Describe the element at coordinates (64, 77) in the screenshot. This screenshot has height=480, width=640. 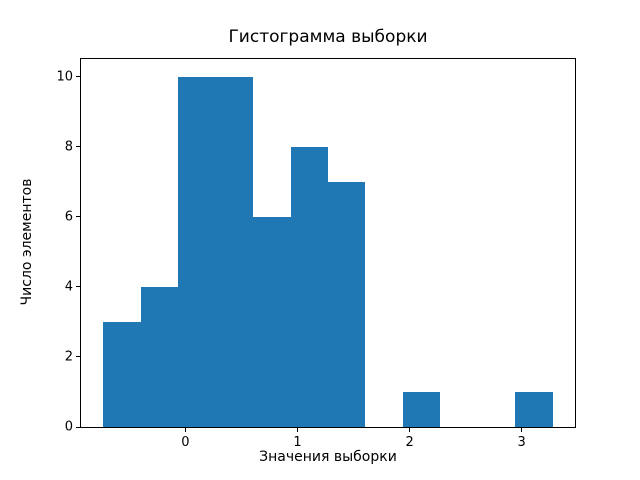
I see `y-tick-label: 10` at that location.